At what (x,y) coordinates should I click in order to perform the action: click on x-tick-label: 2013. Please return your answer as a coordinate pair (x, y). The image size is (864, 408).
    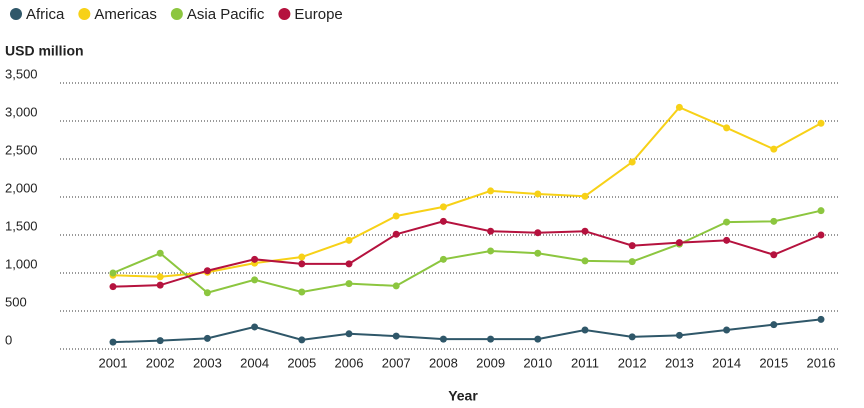
    Looking at the image, I should click on (679, 362).